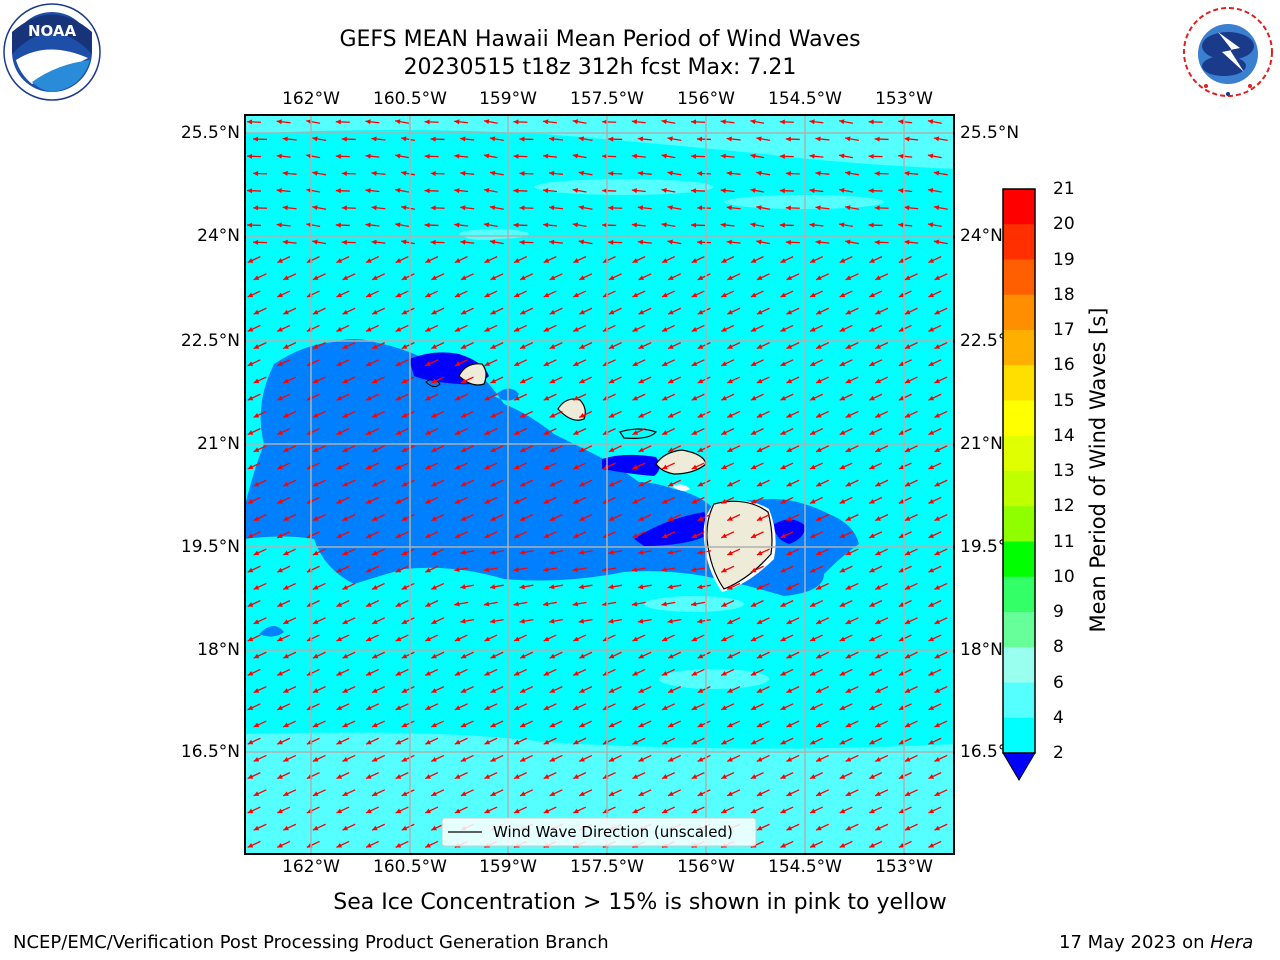  I want to click on lon-label-top: 162°W, so click(311, 99).